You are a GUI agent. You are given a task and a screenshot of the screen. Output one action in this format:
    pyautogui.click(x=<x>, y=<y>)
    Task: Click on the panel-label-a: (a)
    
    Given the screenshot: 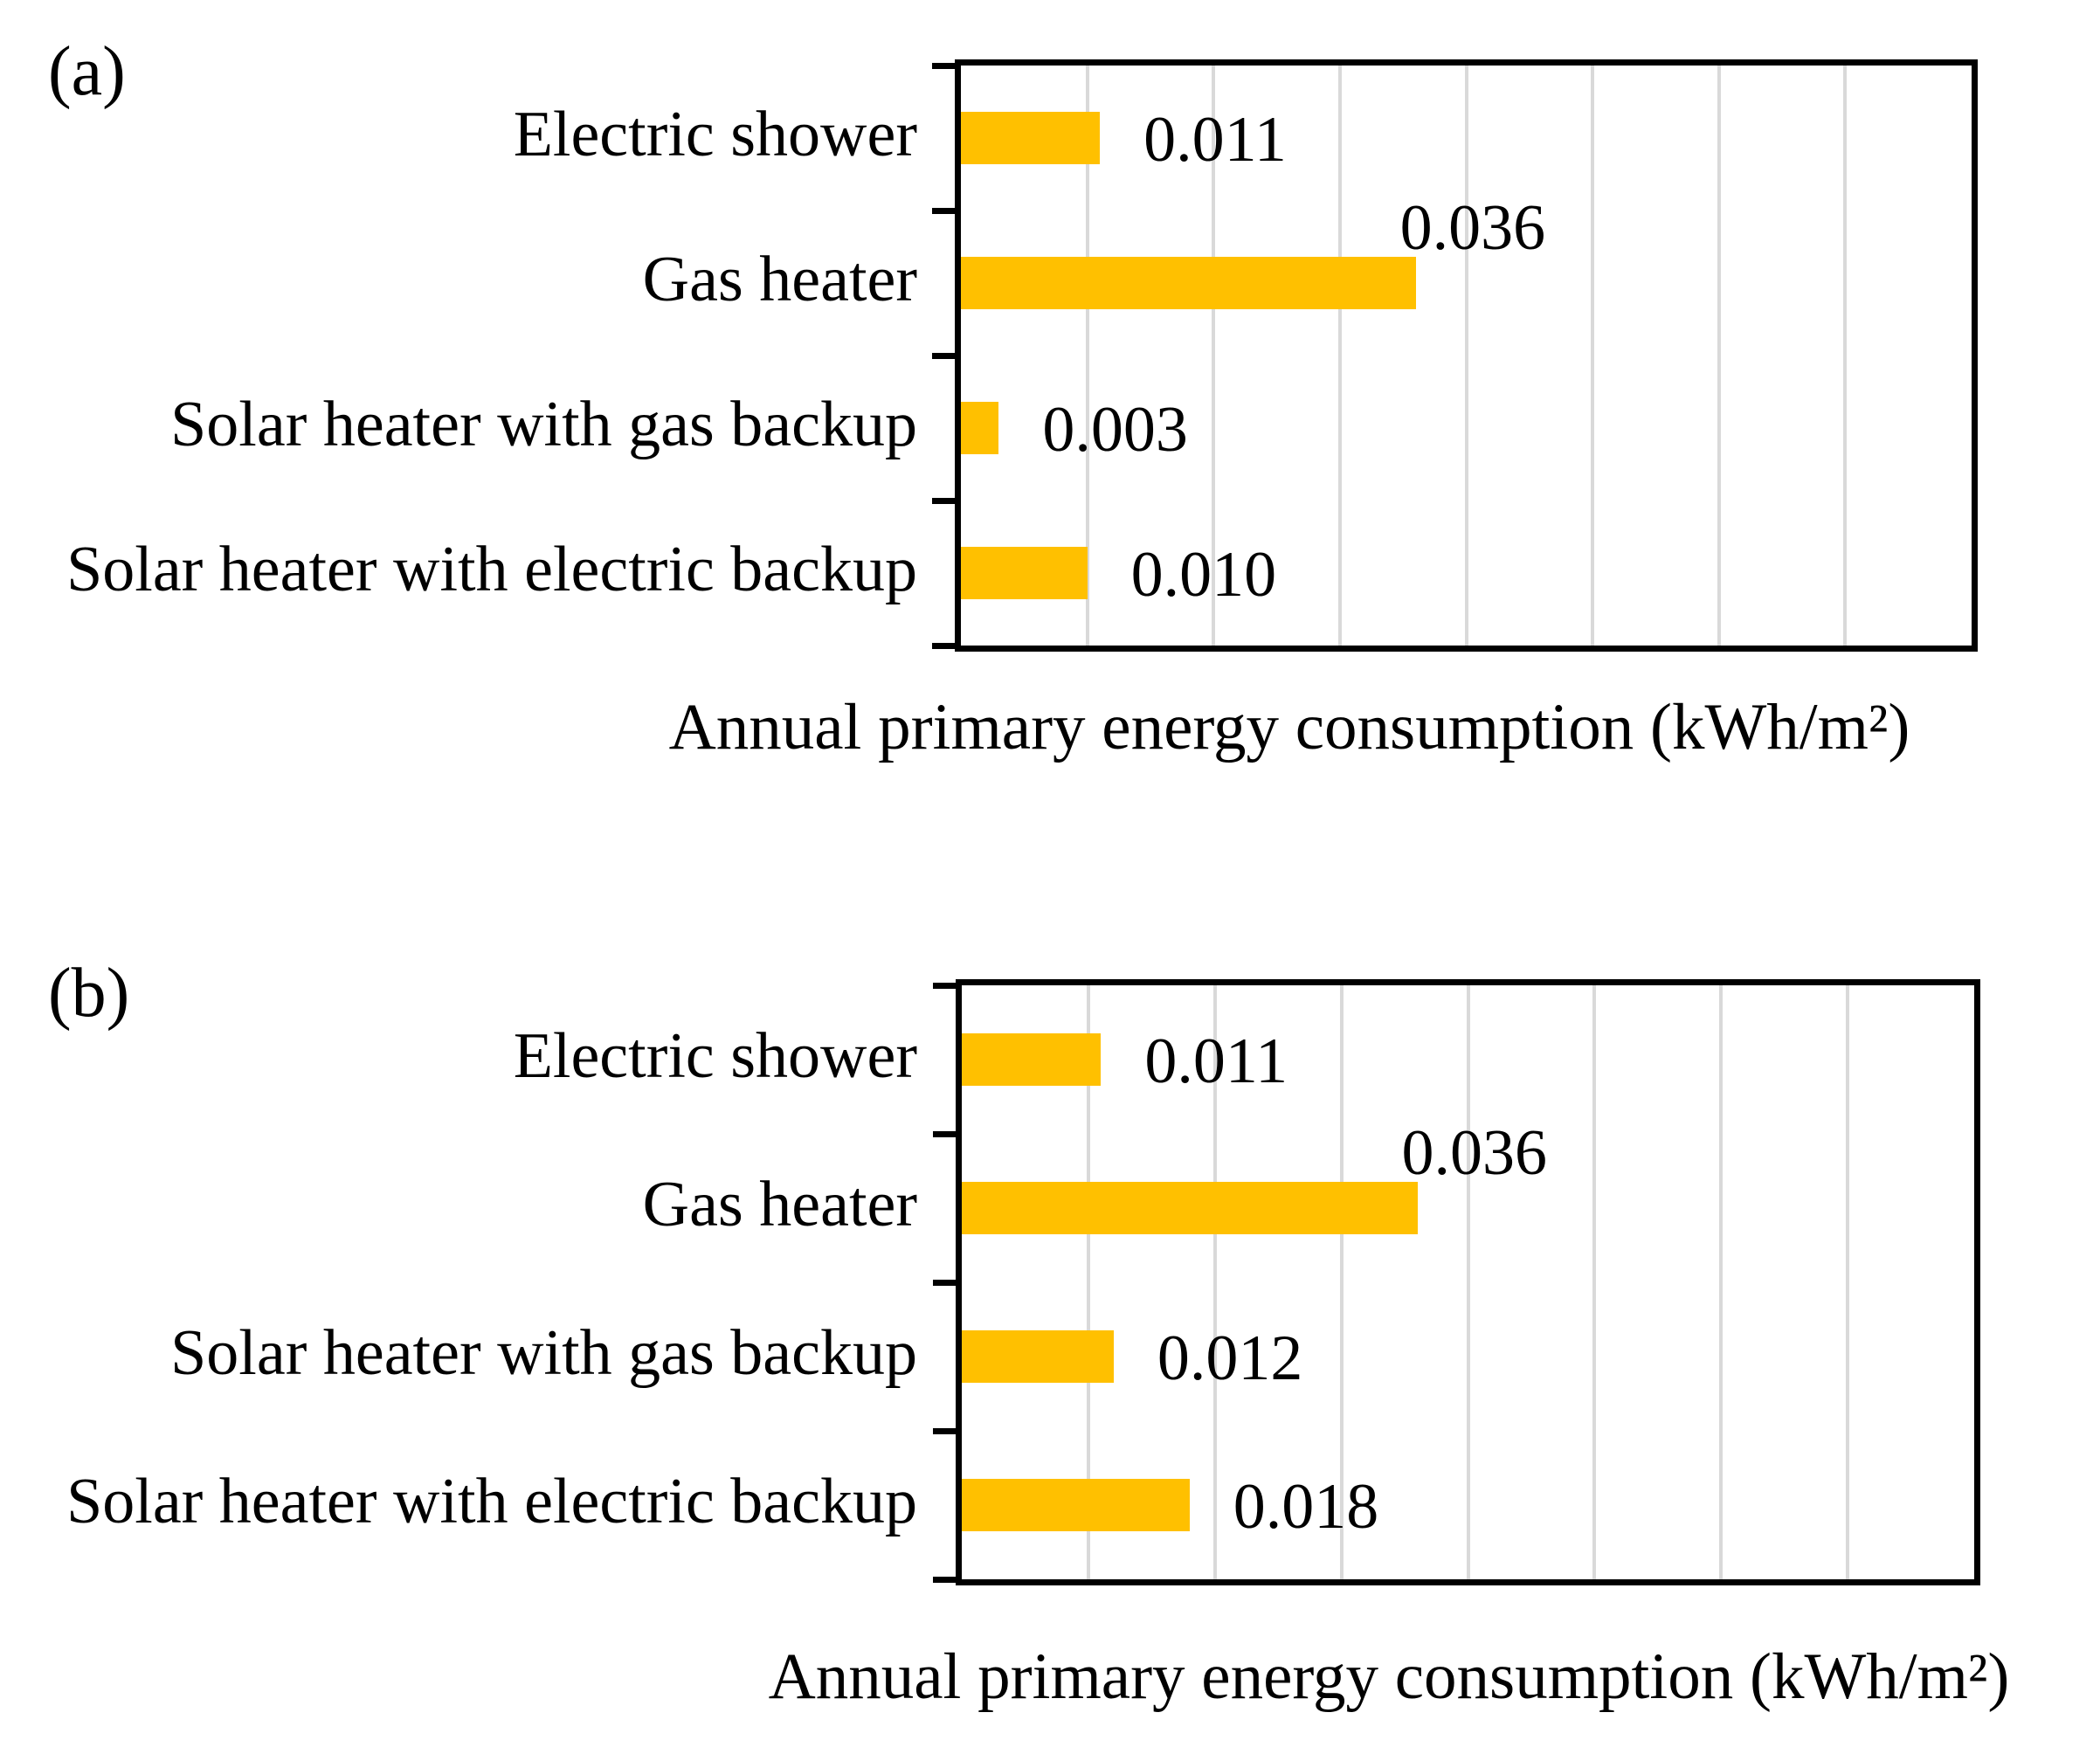 What is the action you would take?
    pyautogui.click(x=87, y=71)
    